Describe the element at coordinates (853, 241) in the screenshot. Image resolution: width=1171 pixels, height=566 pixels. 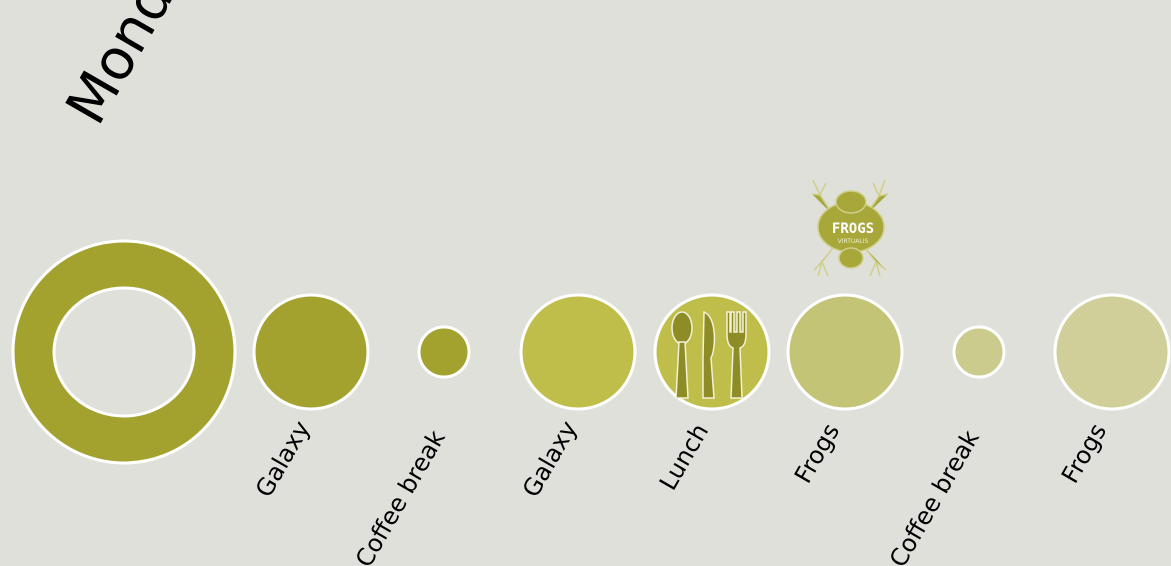
I see `frogs-logo-subtext: VIRTUALIS` at that location.